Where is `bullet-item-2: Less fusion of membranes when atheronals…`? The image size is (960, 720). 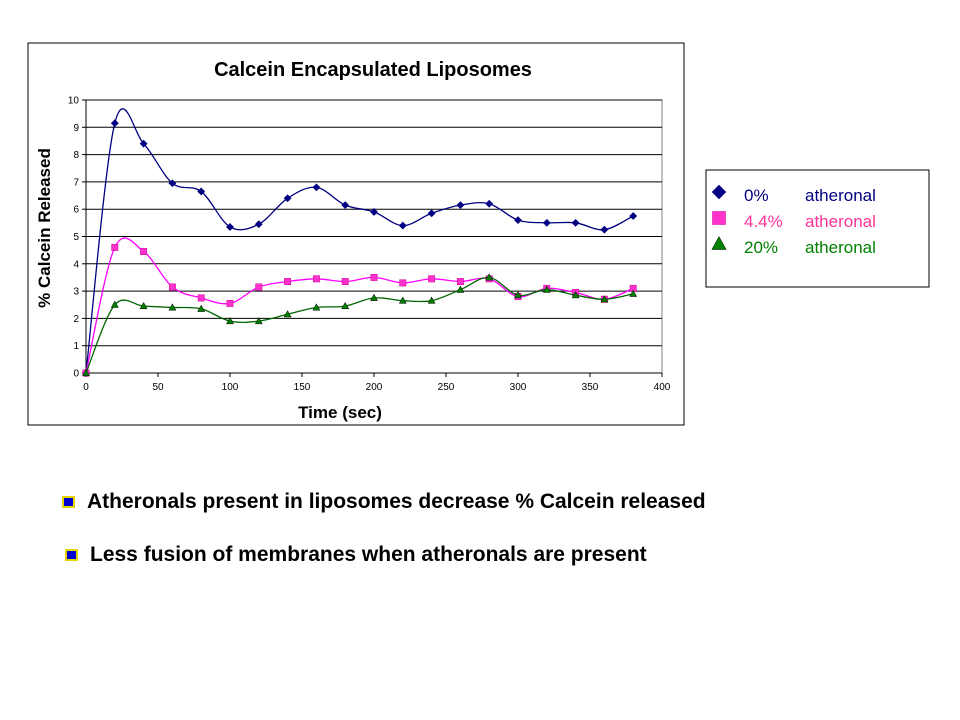
bullet-item-2: Less fusion of membranes when atheronals… is located at coordinates (356, 555).